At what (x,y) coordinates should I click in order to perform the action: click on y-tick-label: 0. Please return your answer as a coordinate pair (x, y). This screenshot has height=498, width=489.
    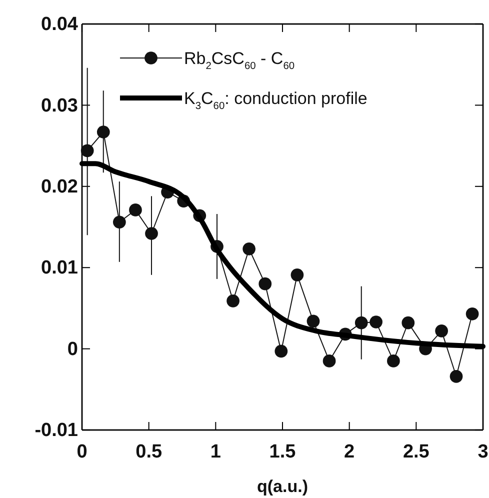
    Looking at the image, I should click on (72, 349).